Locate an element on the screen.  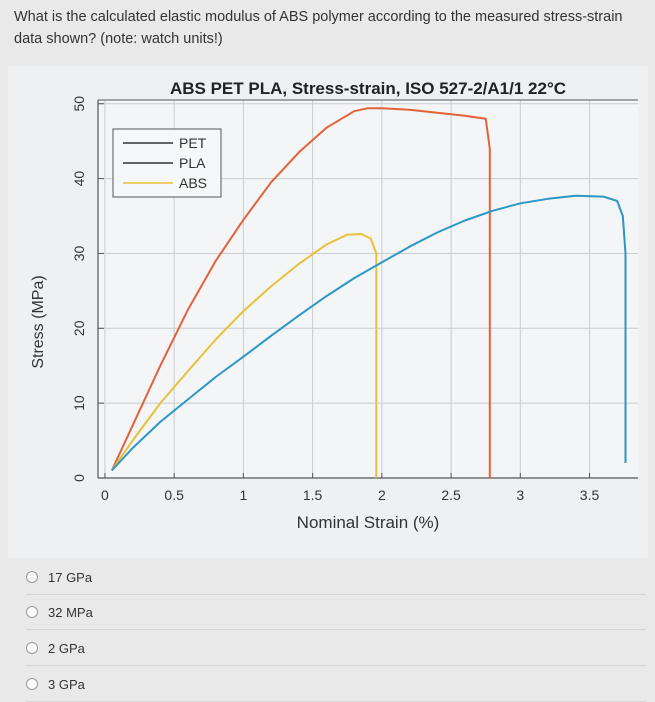
legend-label-abs: ABS is located at coordinates (193, 183).